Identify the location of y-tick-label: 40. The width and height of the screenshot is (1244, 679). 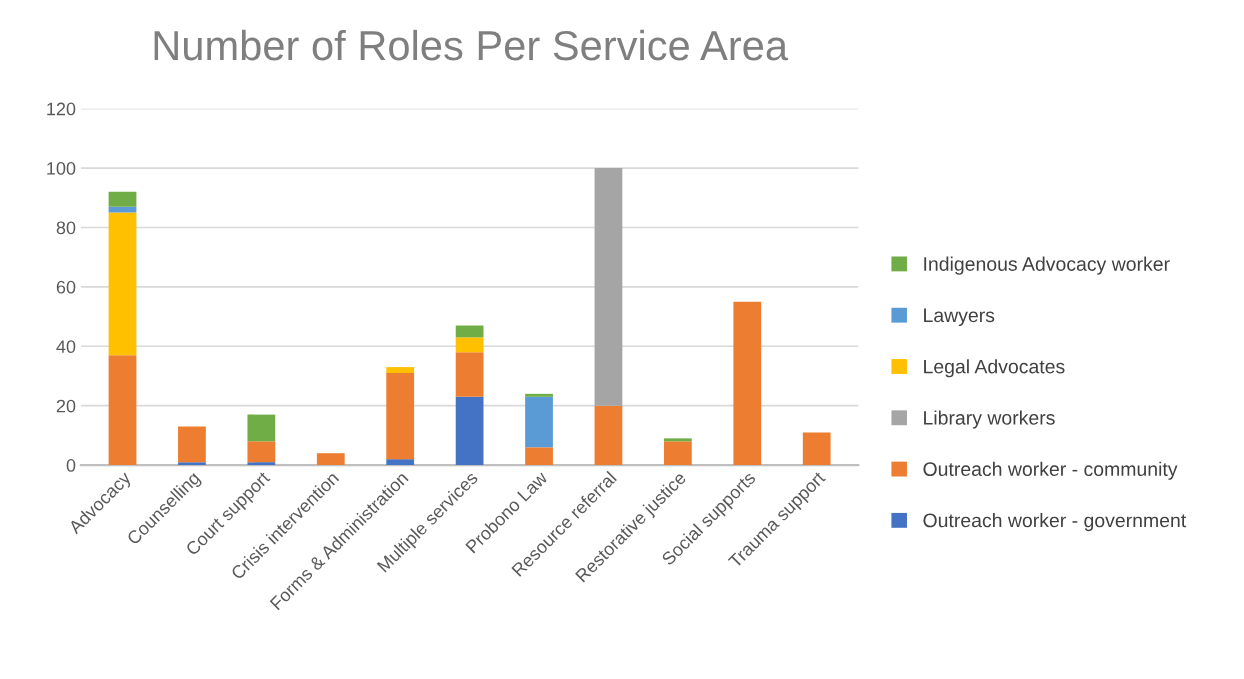
(66, 347).